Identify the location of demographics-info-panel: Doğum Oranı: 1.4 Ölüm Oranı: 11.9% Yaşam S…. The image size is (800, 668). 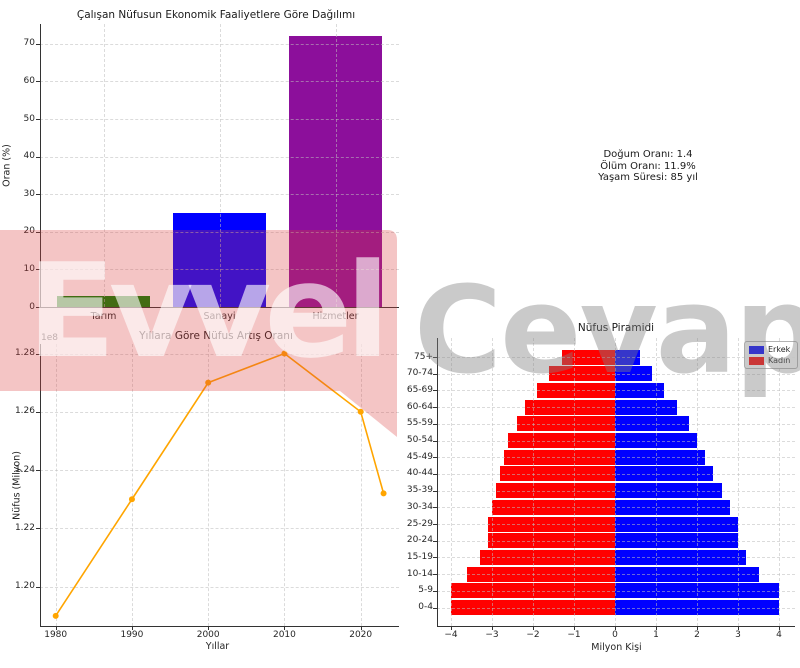
(648, 166).